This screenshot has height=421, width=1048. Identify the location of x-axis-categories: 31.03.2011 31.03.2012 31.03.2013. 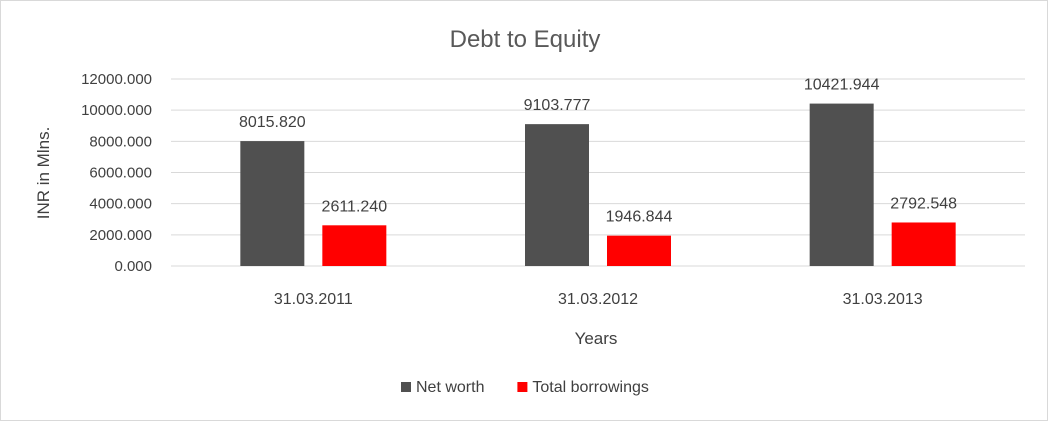
(598, 299).